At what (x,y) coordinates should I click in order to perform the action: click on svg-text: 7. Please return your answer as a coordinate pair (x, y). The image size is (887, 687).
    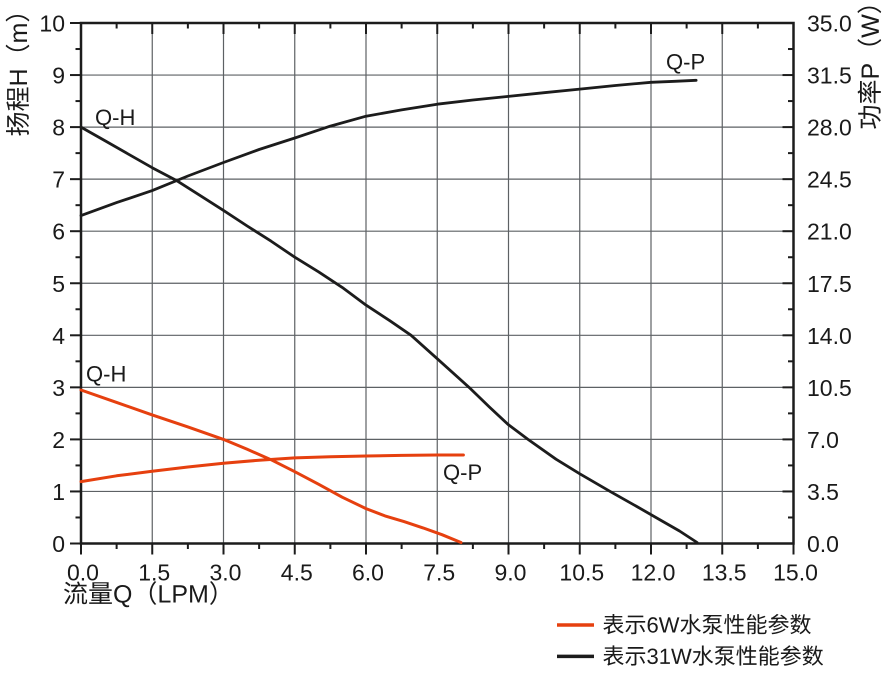
    Looking at the image, I should click on (58, 180).